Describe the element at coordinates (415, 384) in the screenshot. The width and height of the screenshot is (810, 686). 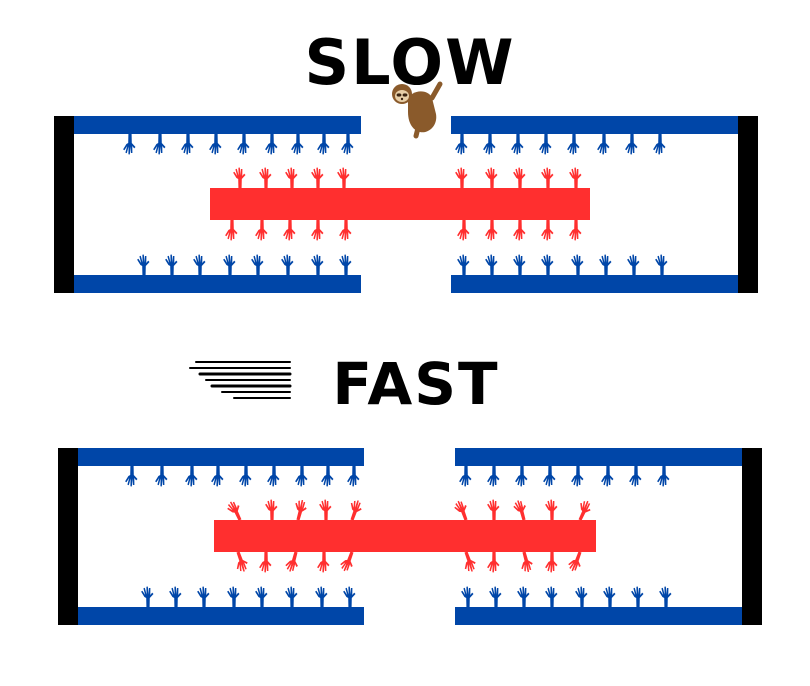
I see `panel-title-fast: FAST` at that location.